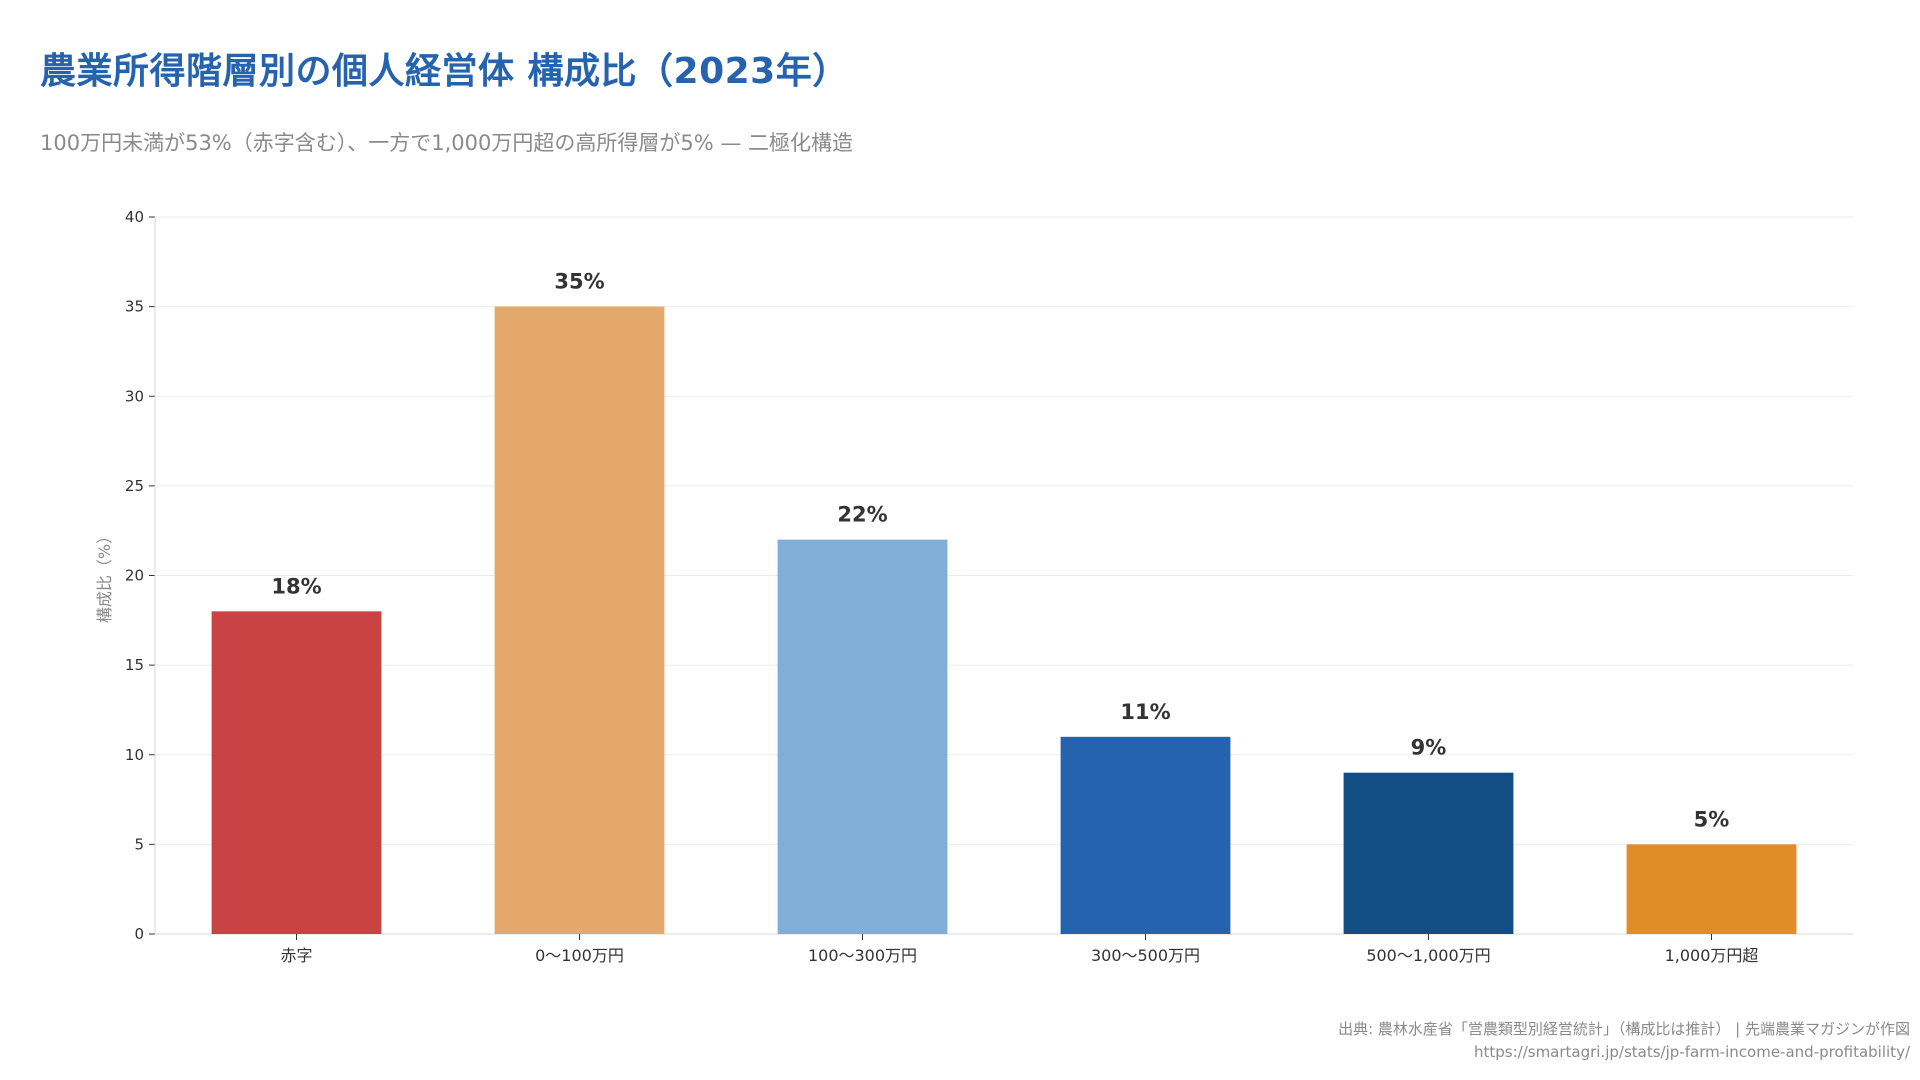 Image resolution: width=1920 pixels, height=1080 pixels. Describe the element at coordinates (134, 665) in the screenshot. I see `y-tick-label: 15` at that location.